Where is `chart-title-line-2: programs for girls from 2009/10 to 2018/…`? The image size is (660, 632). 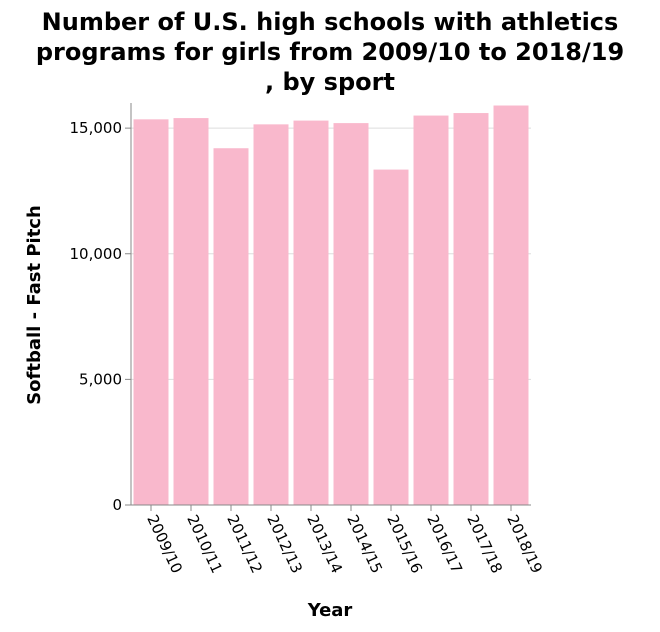 chart-title-line-2: programs for girls from 2009/10 to 2018/… is located at coordinates (330, 52).